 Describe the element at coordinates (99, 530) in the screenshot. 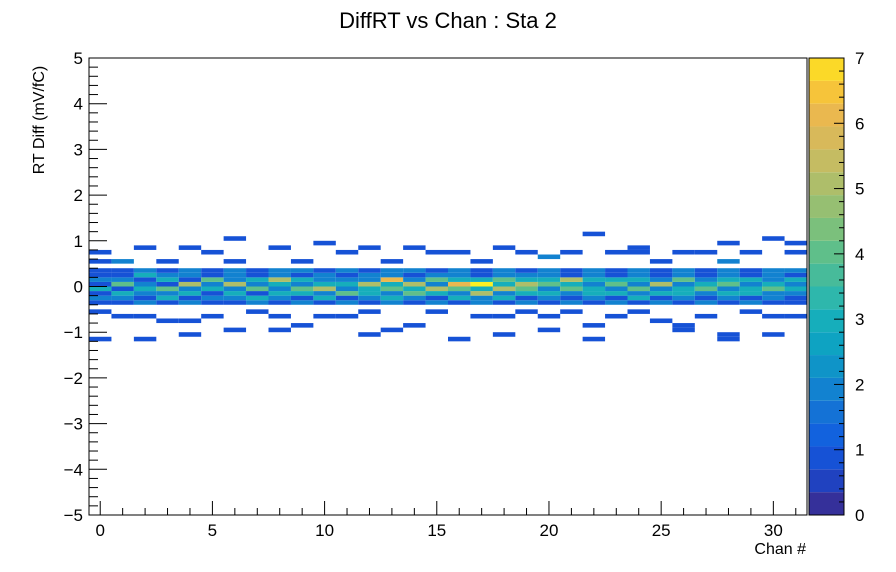

I see `x-tick-label: 0` at that location.